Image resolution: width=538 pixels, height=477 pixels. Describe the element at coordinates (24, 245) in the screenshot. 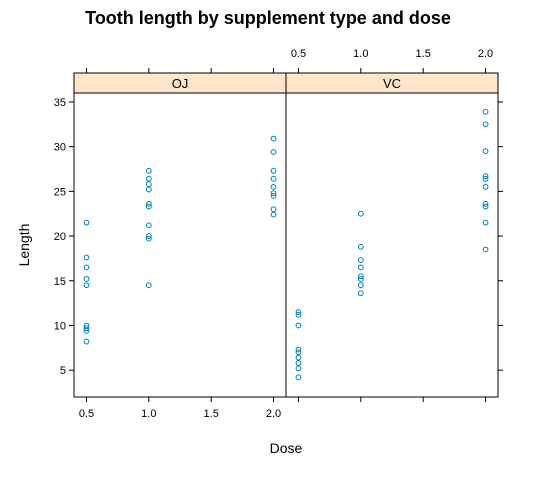

I see `y-axis-label: Length` at that location.